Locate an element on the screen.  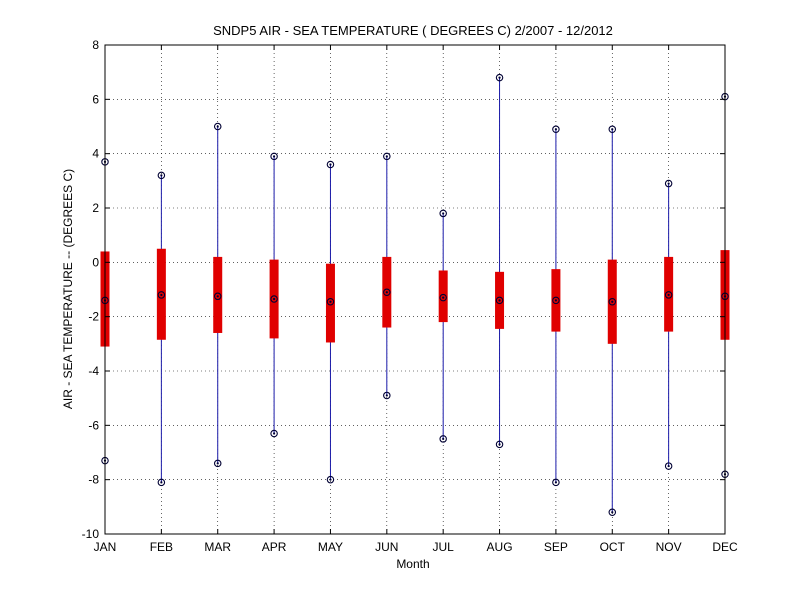
x-tick-label: OCT is located at coordinates (613, 547).